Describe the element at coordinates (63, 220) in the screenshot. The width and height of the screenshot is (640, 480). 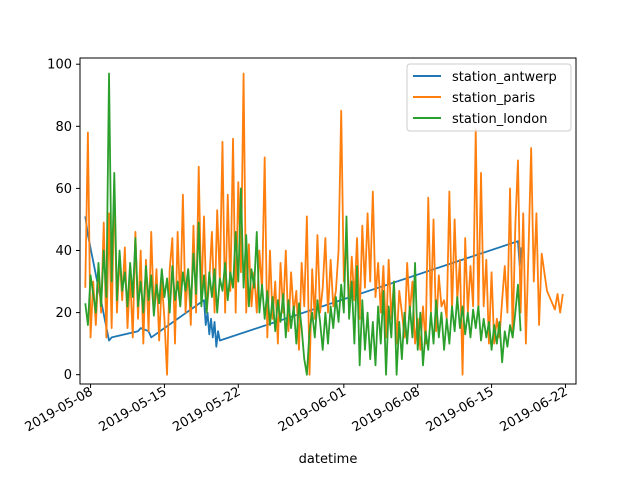
I see `y-axis: 0 20 40 60 80 100` at that location.